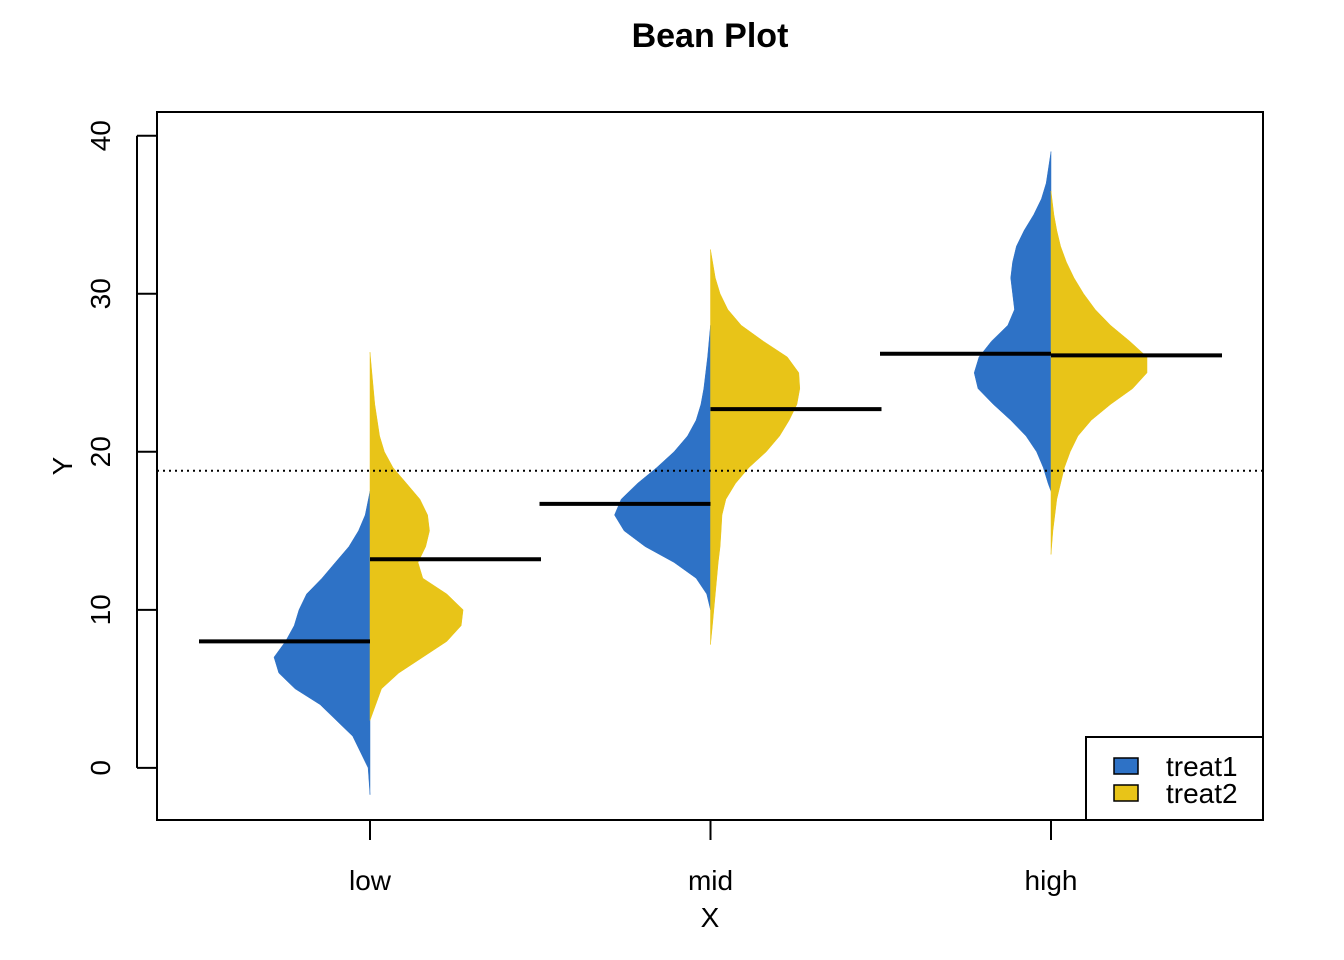 The width and height of the screenshot is (1344, 960). What do you see at coordinates (755, 447) in the screenshot?
I see `bean-mid-treat2` at bounding box center [755, 447].